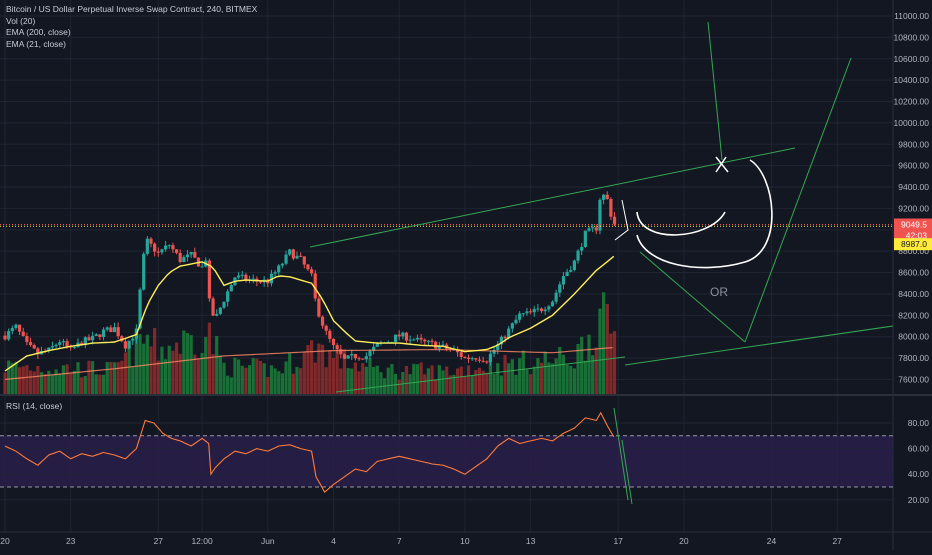 This screenshot has height=555, width=932. Describe the element at coordinates (912, 59) in the screenshot. I see `price-tick-label: 10600.00` at that location.